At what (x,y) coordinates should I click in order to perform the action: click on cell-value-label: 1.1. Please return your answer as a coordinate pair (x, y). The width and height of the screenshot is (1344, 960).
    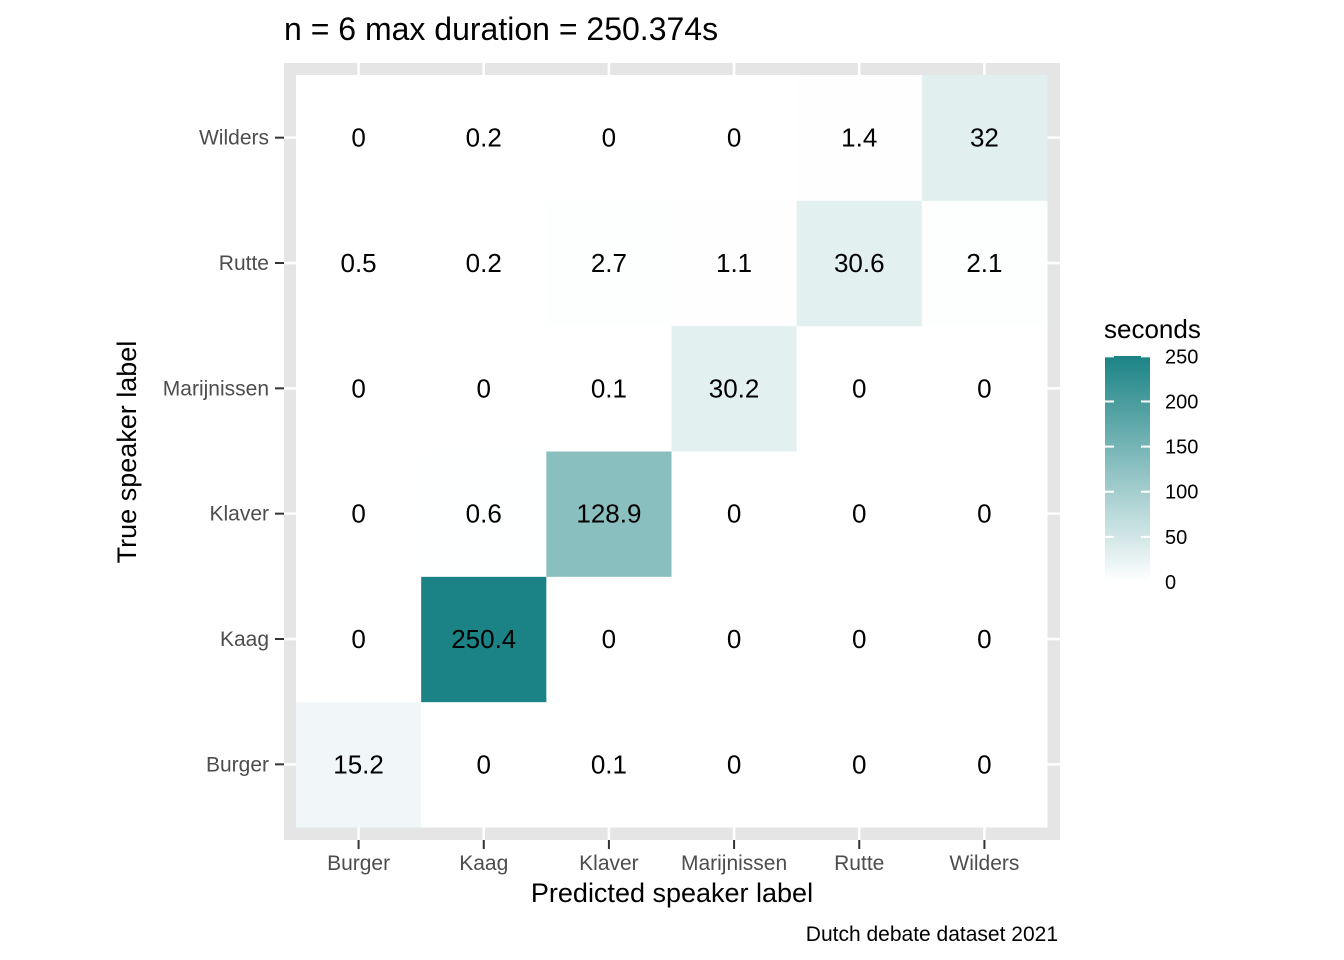
    Looking at the image, I should click on (734, 263).